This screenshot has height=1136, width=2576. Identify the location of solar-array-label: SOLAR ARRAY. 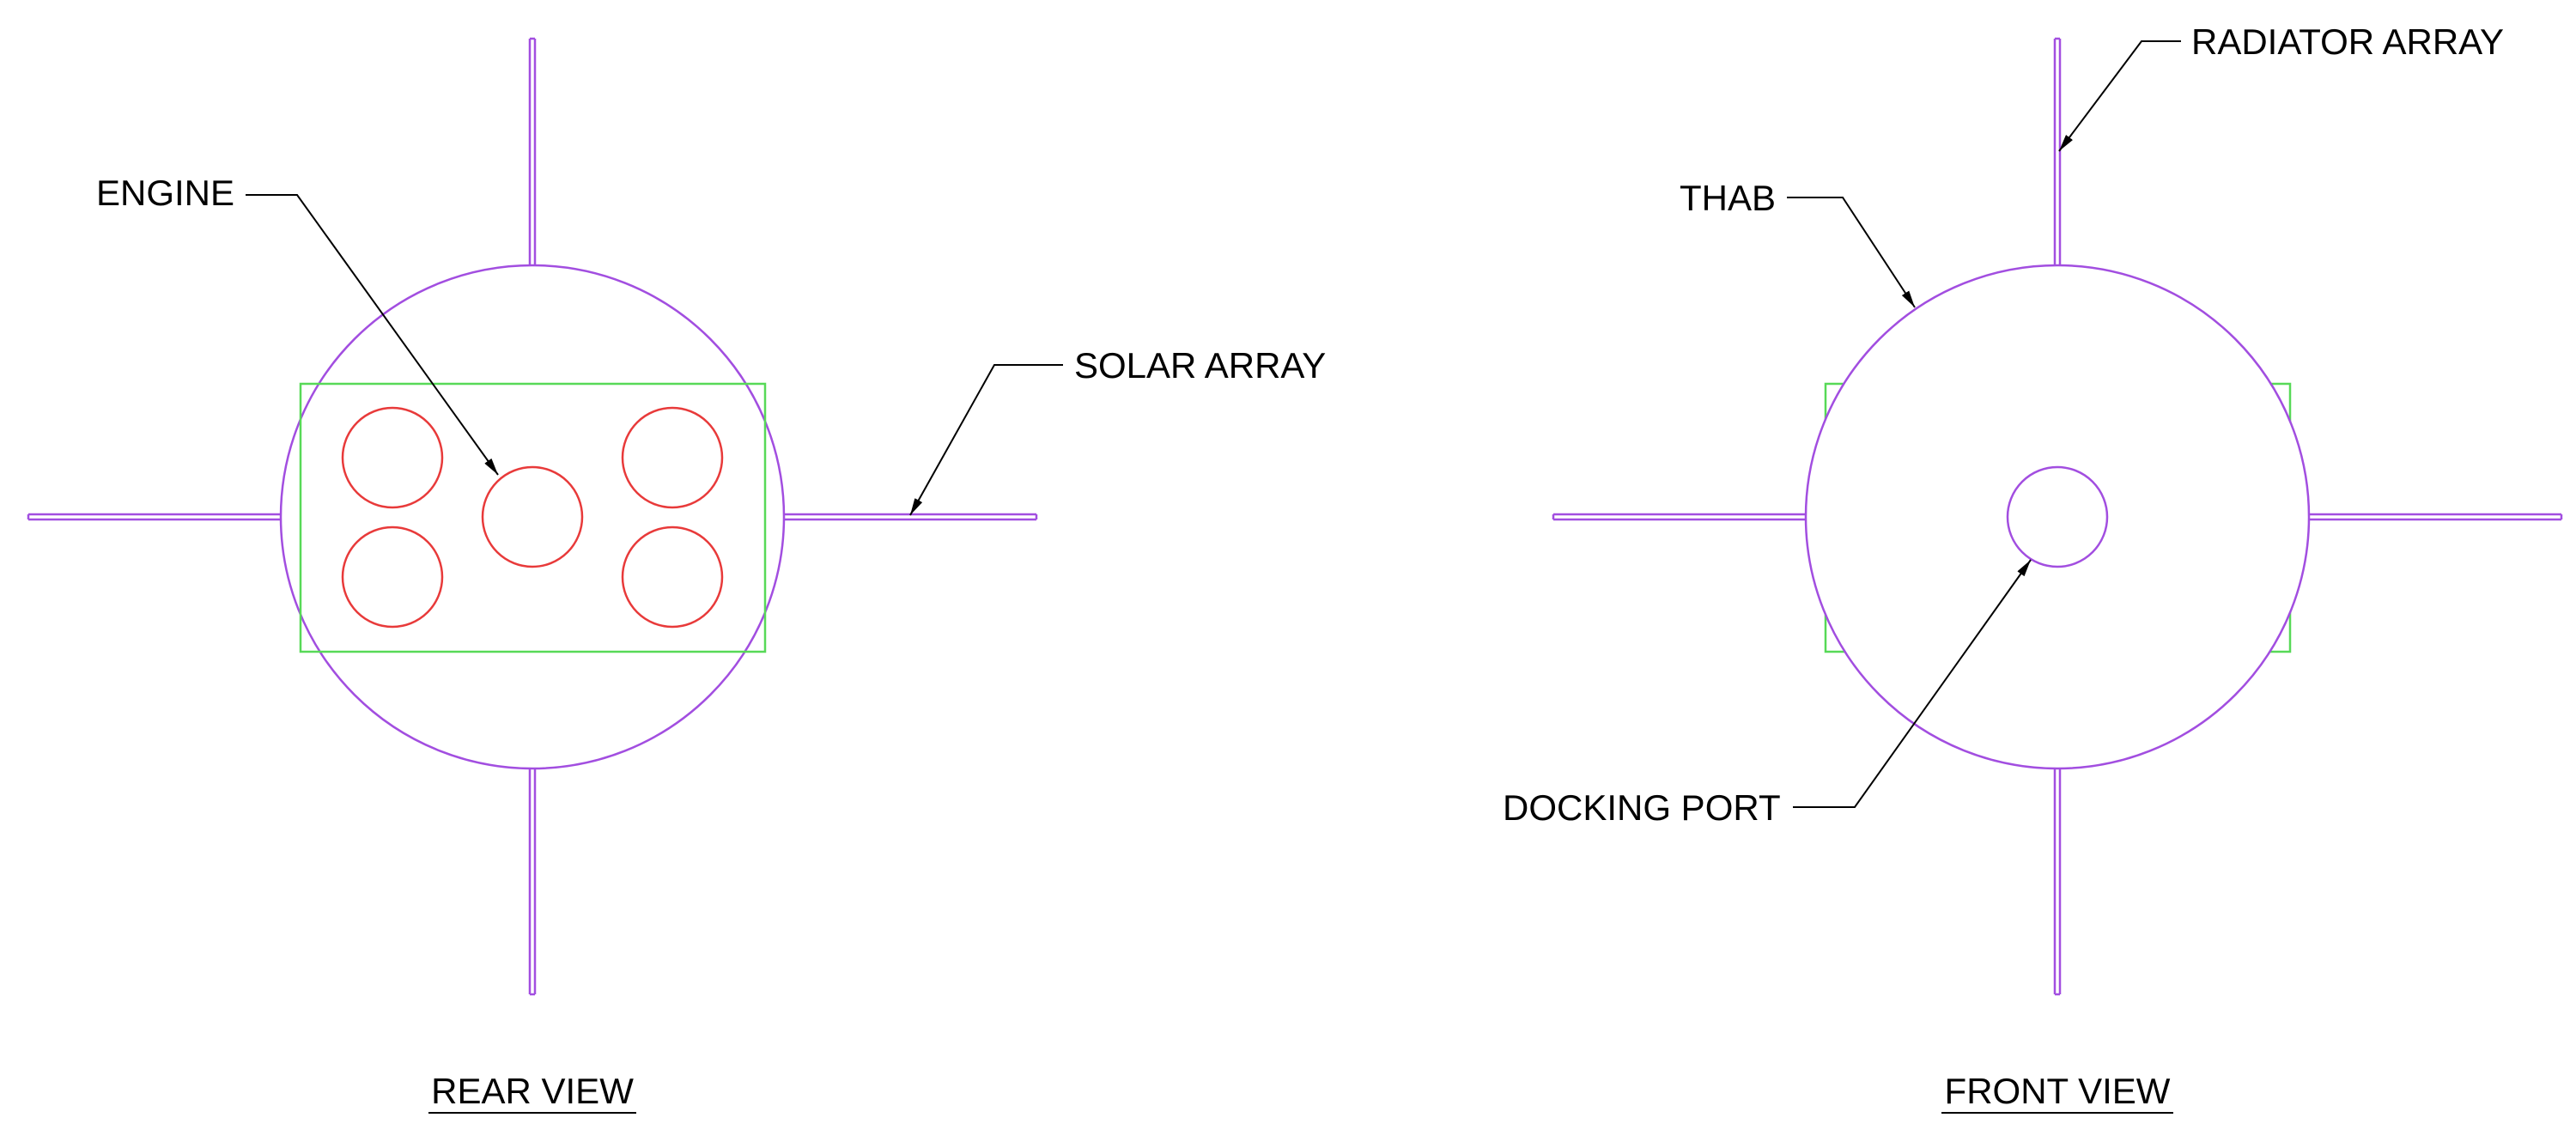
(1200, 365).